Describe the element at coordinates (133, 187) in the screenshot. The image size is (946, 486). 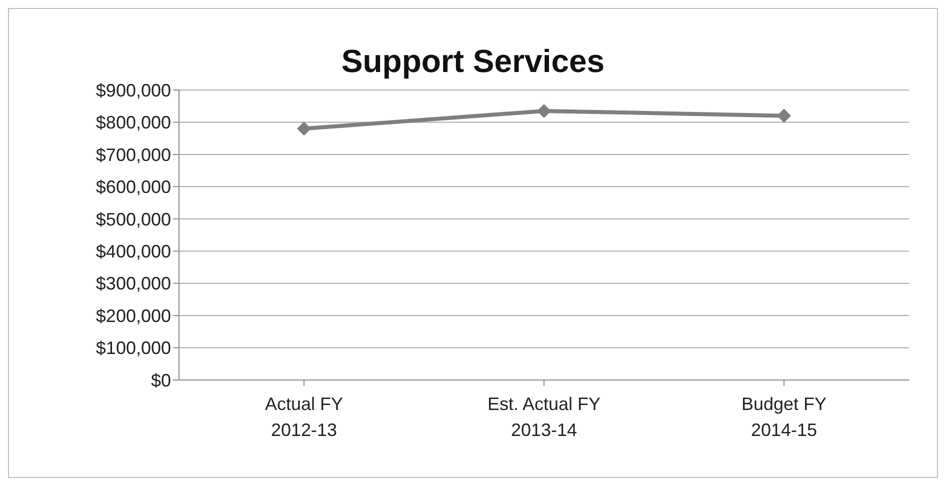
I see `y-tick-label: $600,000` at that location.